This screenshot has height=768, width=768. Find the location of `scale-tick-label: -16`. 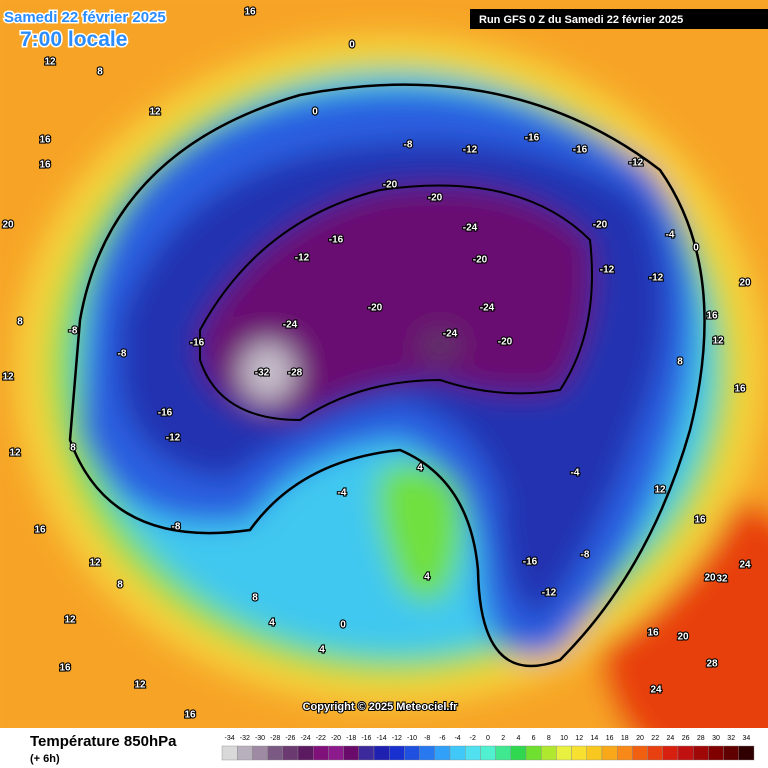

scale-tick-label: -16 is located at coordinates (366, 738).